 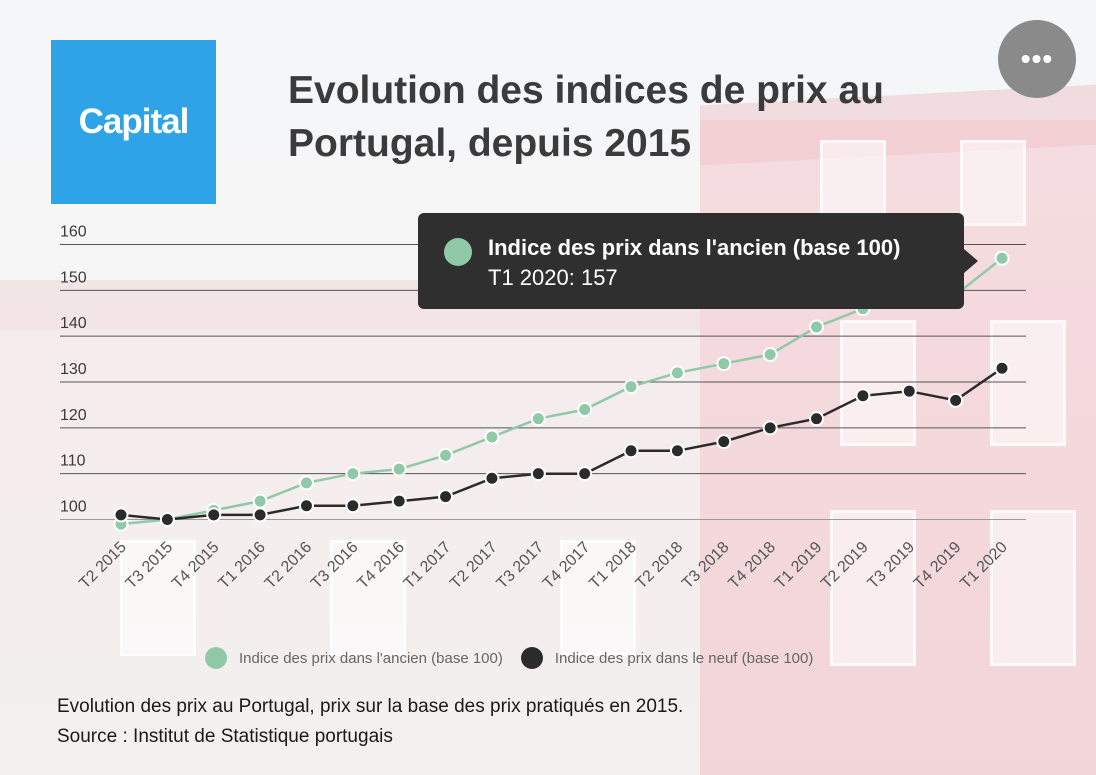 I want to click on x-tick-label: T2 2015, so click(x=103, y=566).